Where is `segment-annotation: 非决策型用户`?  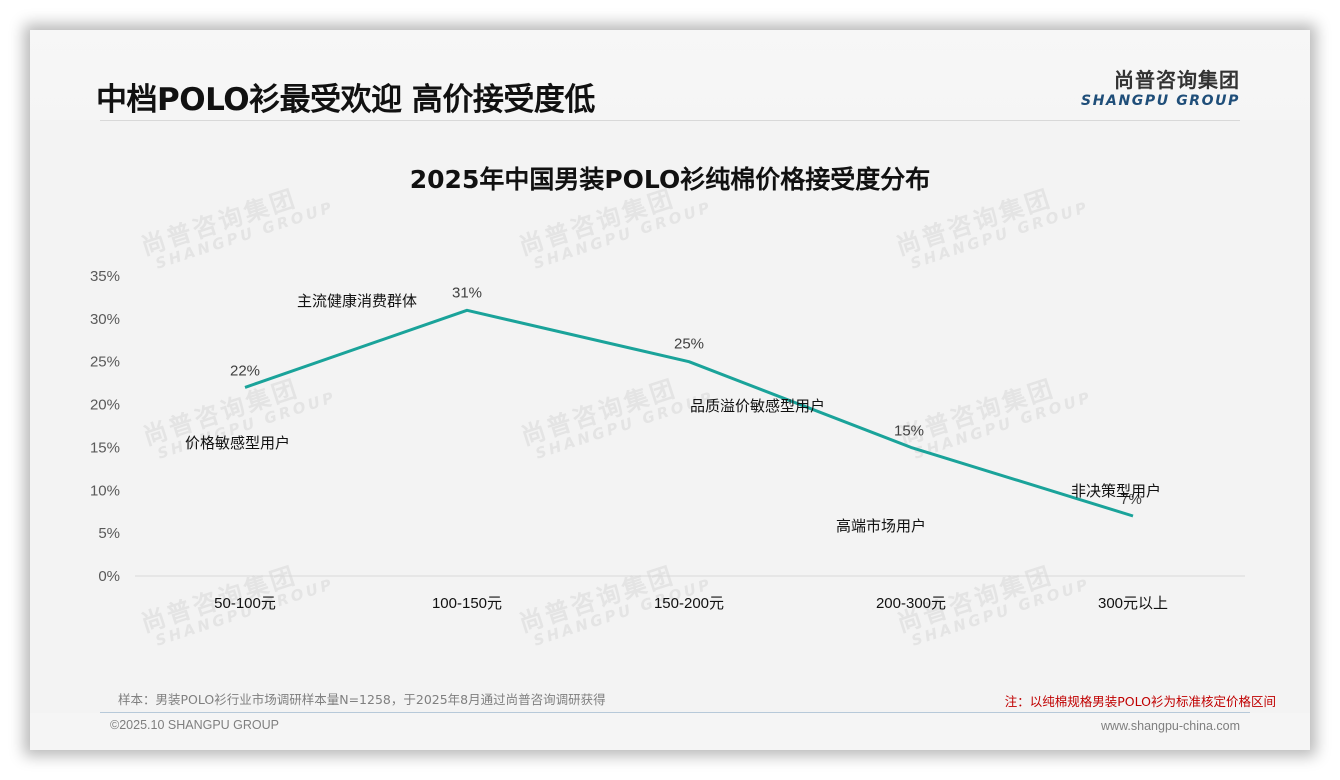 segment-annotation: 非决策型用户 is located at coordinates (1116, 491).